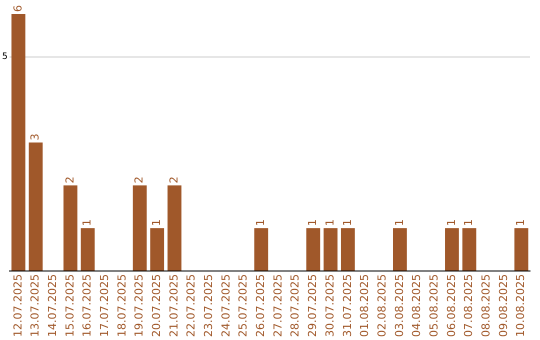  Describe the element at coordinates (347, 306) in the screenshot. I see `x-tick-label: 31.07.2025` at that location.